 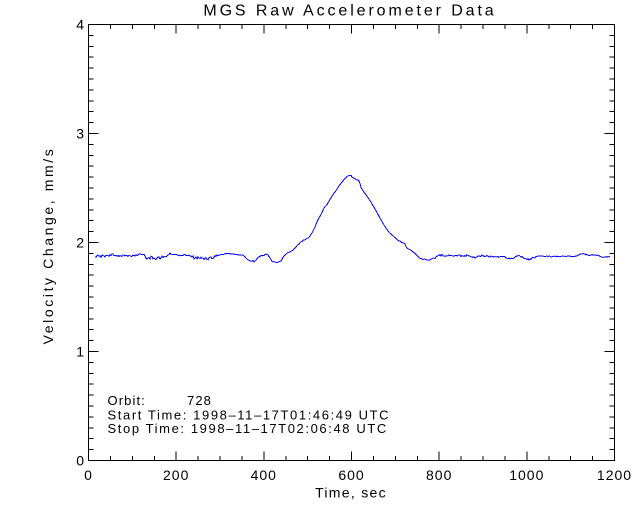 What do you see at coordinates (614, 475) in the screenshot?
I see `svg-text: 1200` at bounding box center [614, 475].